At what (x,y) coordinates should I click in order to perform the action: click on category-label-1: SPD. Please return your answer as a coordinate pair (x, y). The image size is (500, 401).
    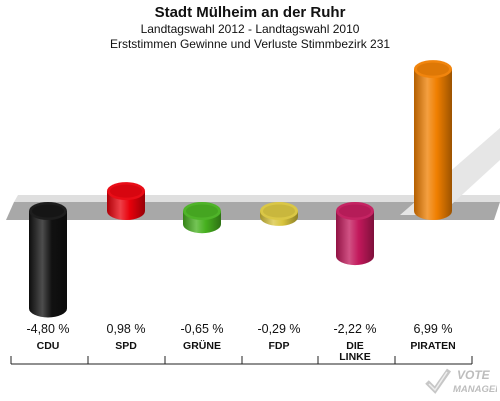
    Looking at the image, I should click on (126, 346).